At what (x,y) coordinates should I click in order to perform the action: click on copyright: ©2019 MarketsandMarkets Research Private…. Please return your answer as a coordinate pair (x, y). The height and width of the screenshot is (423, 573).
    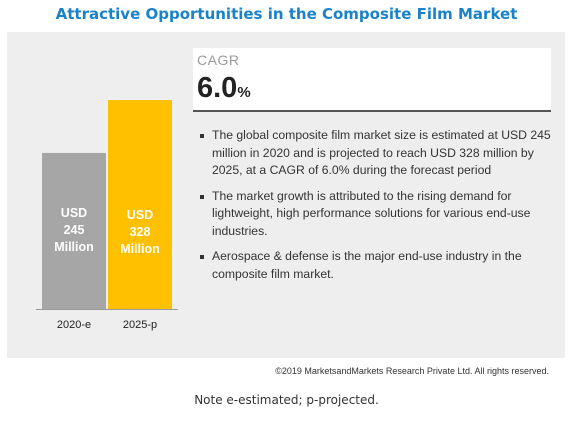
    Looking at the image, I should click on (412, 371).